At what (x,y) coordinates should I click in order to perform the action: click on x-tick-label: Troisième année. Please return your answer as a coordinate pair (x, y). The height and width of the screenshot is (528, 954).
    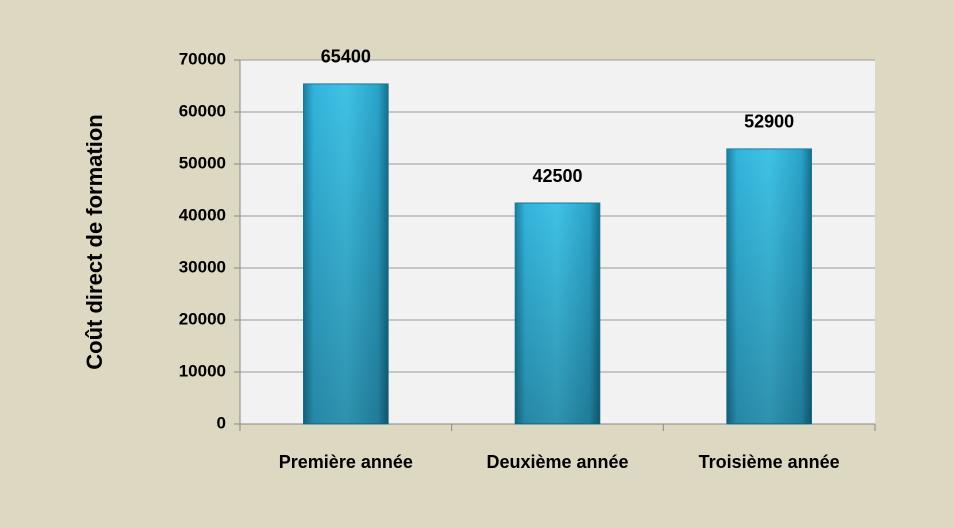
    Looking at the image, I should click on (769, 462).